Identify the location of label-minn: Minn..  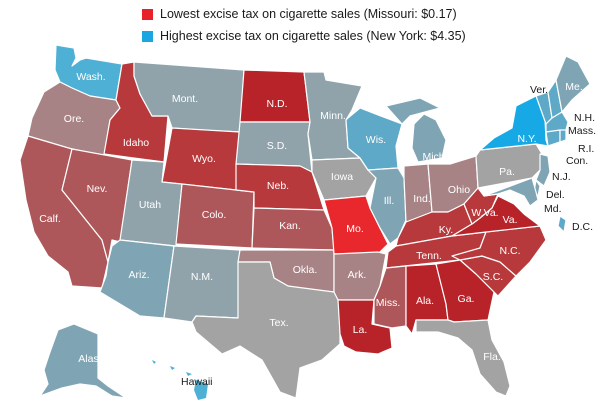
(333, 116).